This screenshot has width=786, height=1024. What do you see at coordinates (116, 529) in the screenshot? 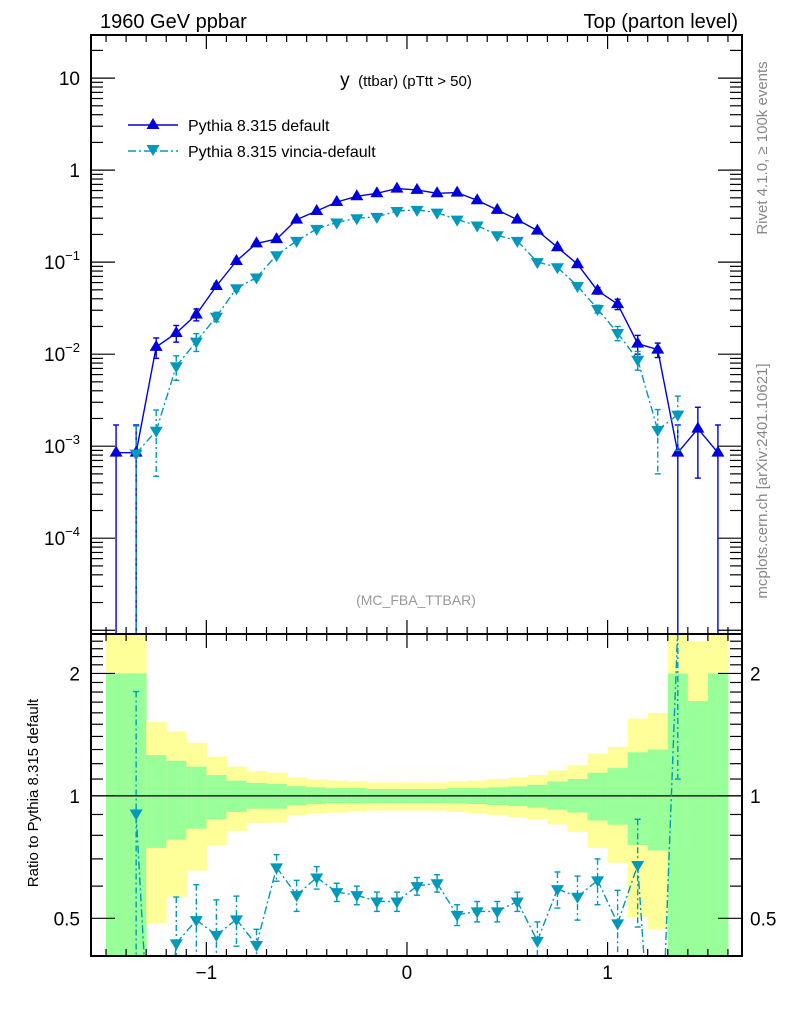
I see `default-series-error-bar` at bounding box center [116, 529].